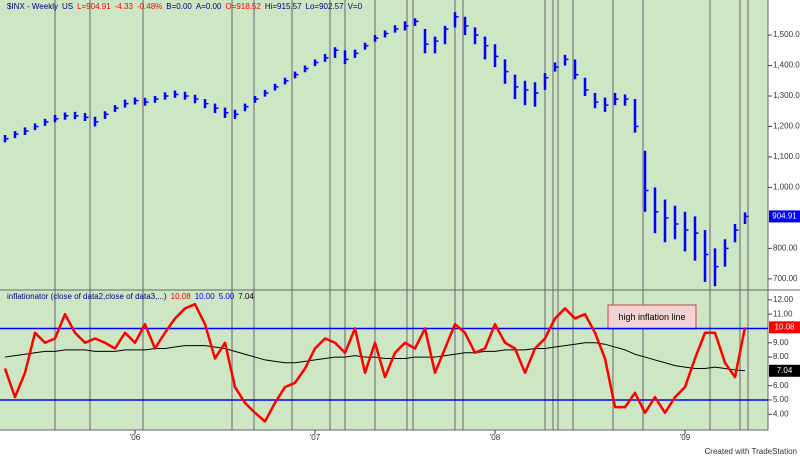  Describe the element at coordinates (243, 6) in the screenshot. I see `header-item: O=918.52` at that location.